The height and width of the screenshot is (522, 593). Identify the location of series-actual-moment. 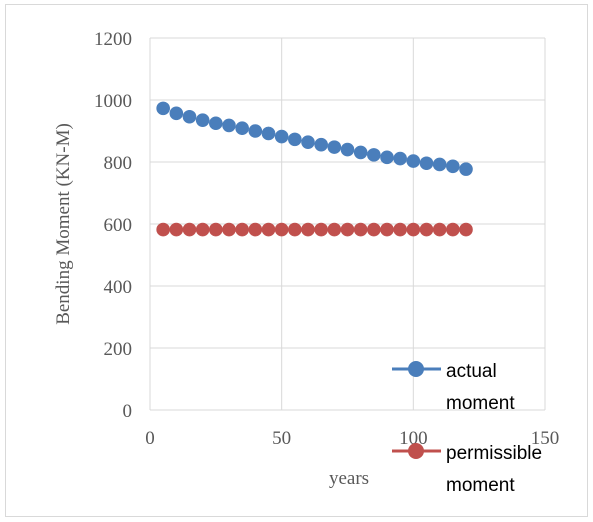
(314, 138).